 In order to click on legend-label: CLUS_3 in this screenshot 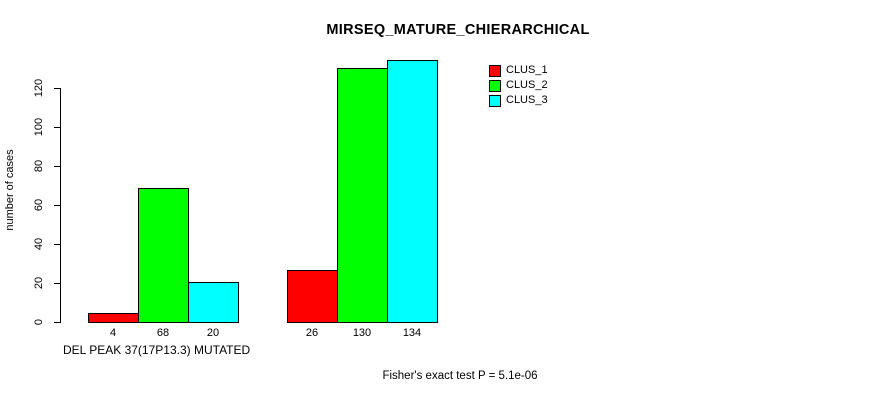, I will do `click(527, 100)`.